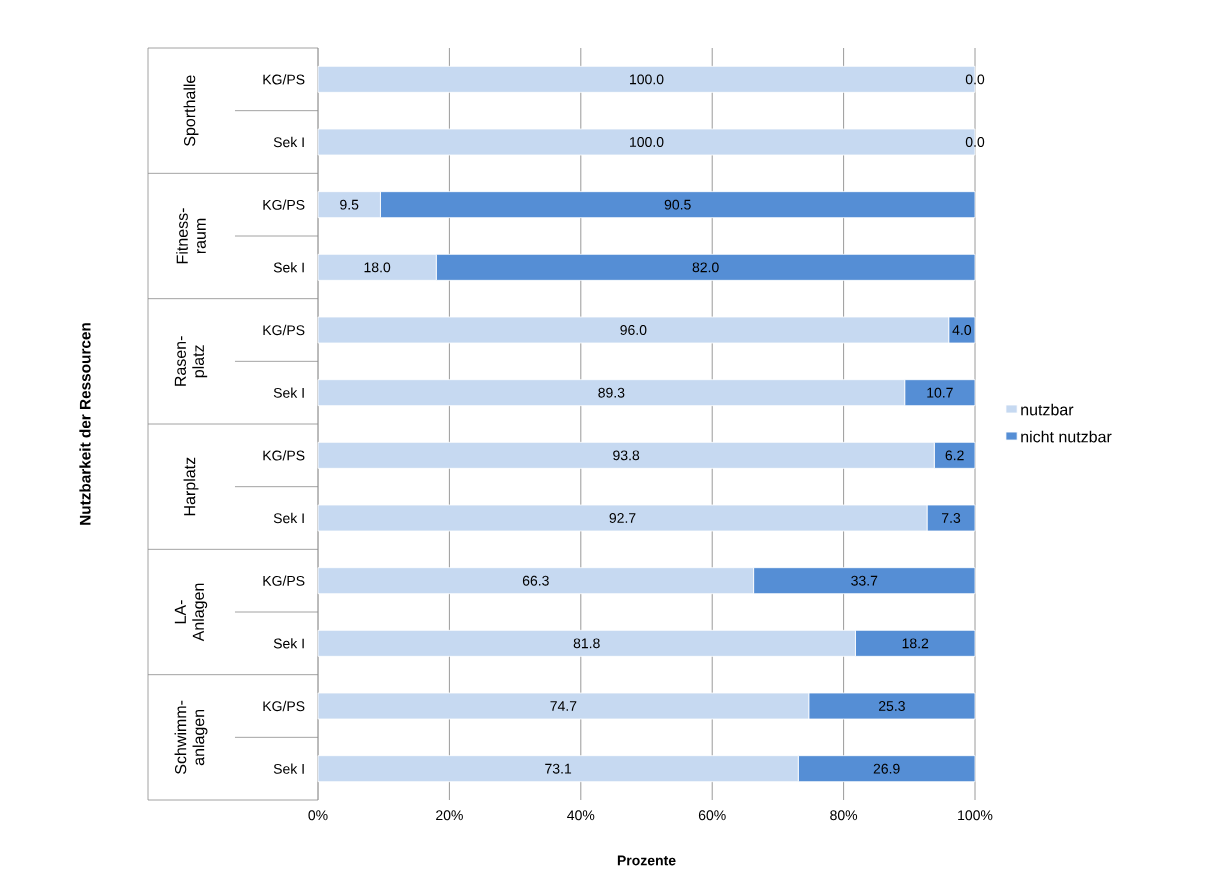 Image resolution: width=1206 pixels, height=896 pixels. What do you see at coordinates (191, 486) in the screenshot?
I see `text: Harplatz` at bounding box center [191, 486].